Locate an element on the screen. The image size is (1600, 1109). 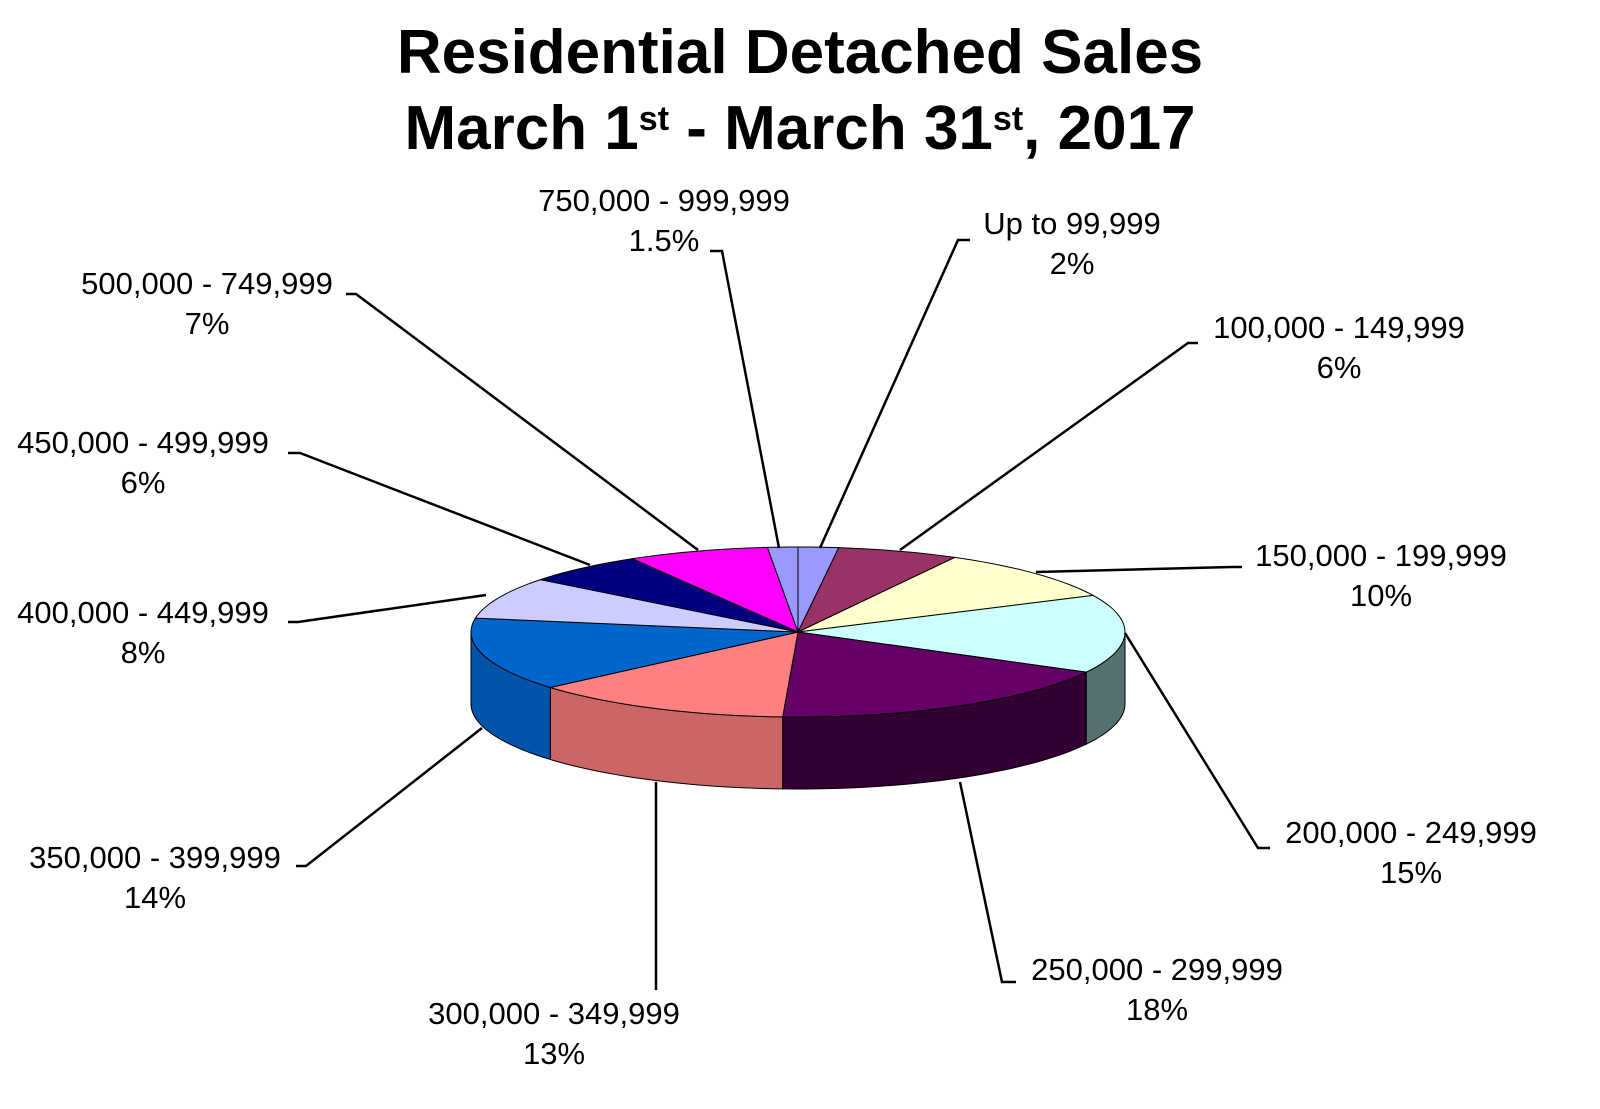
chart-title-line-2: March 1st - March 31st, 2017 is located at coordinates (800, 129).